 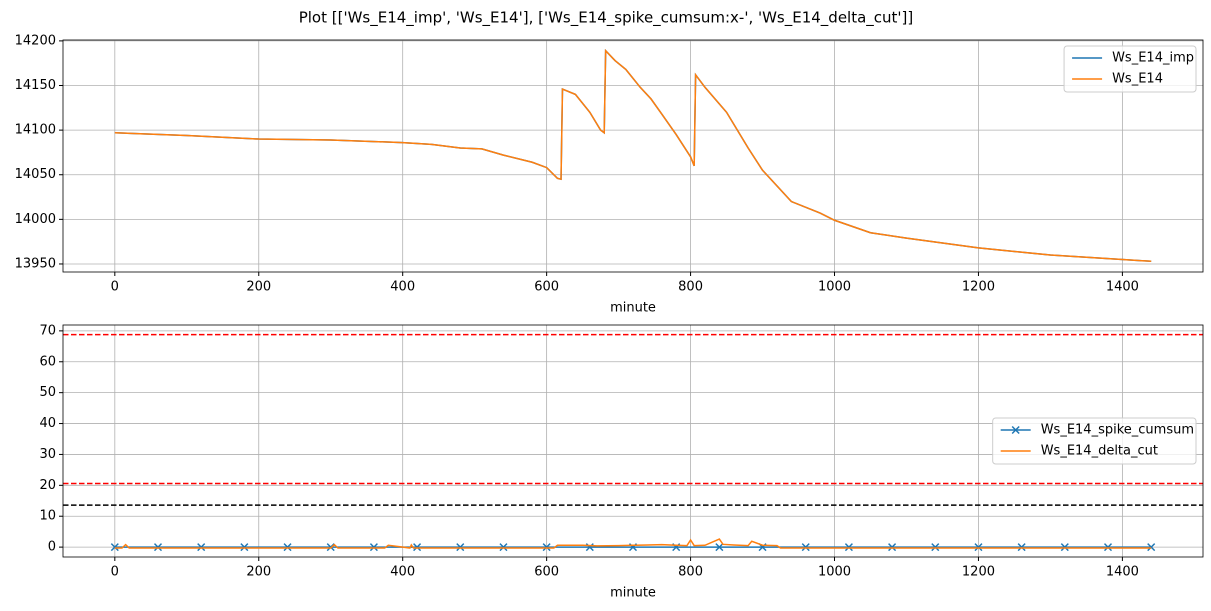 I want to click on legend: Ws_E14_imp Ws_E14, so click(x=1130, y=69).